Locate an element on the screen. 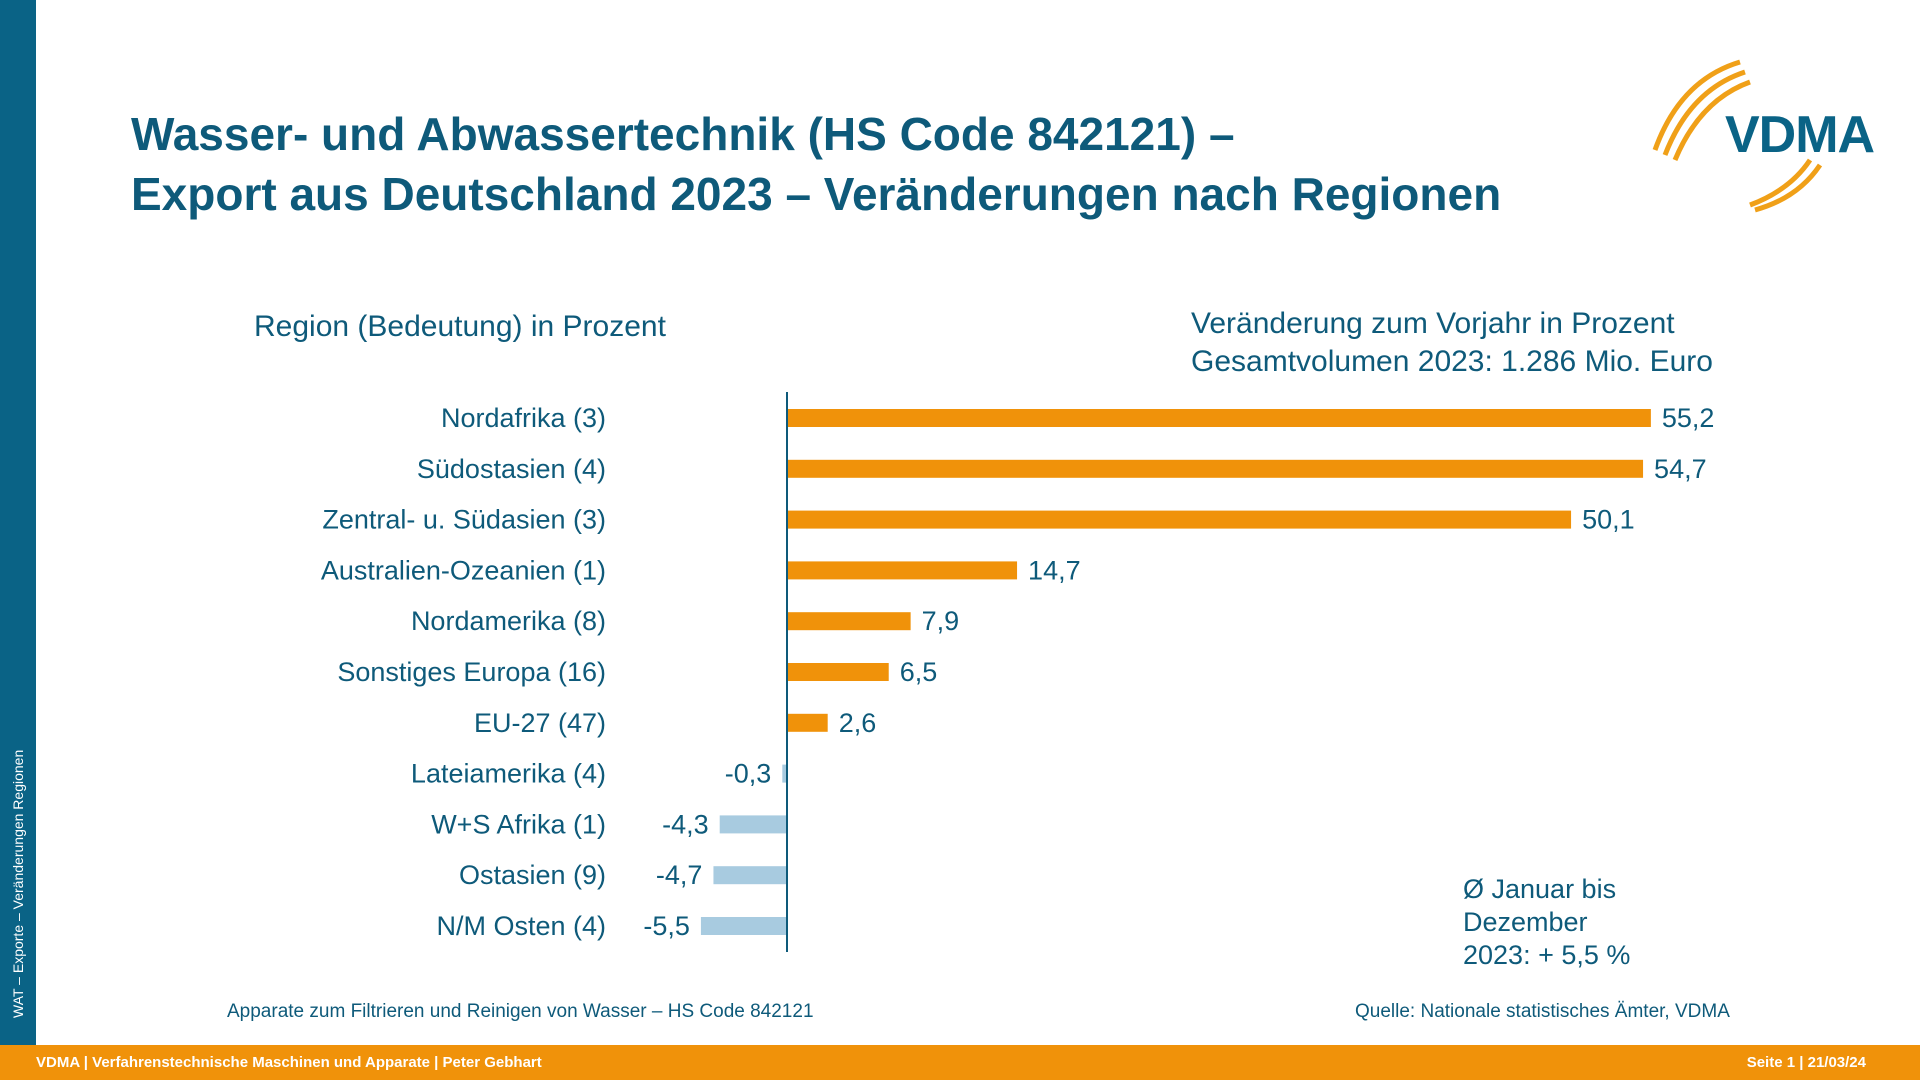  value-label: -4,3 is located at coordinates (685, 824).